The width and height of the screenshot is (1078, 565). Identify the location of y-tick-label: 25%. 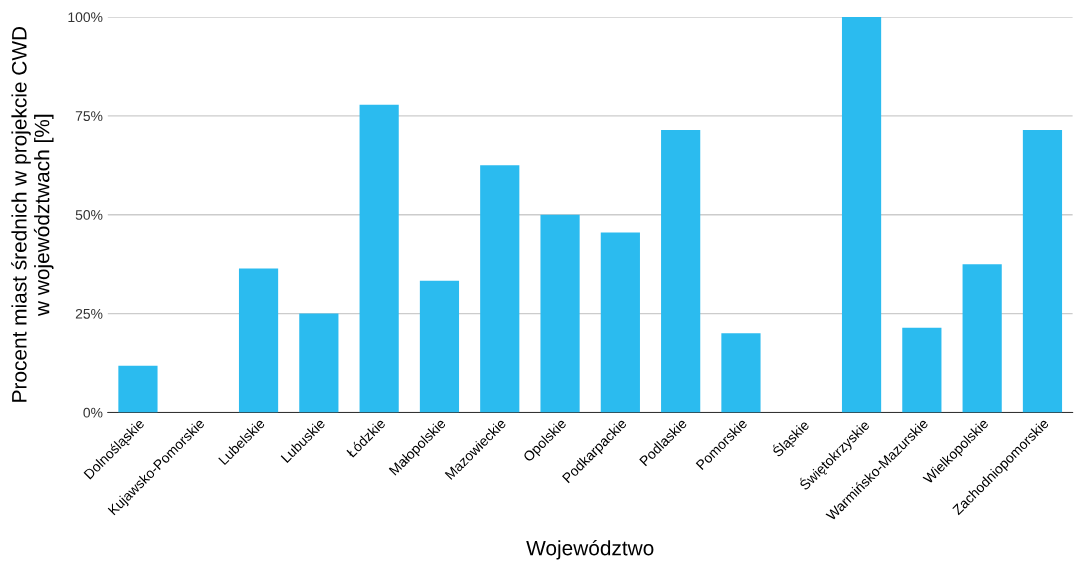
(89, 313).